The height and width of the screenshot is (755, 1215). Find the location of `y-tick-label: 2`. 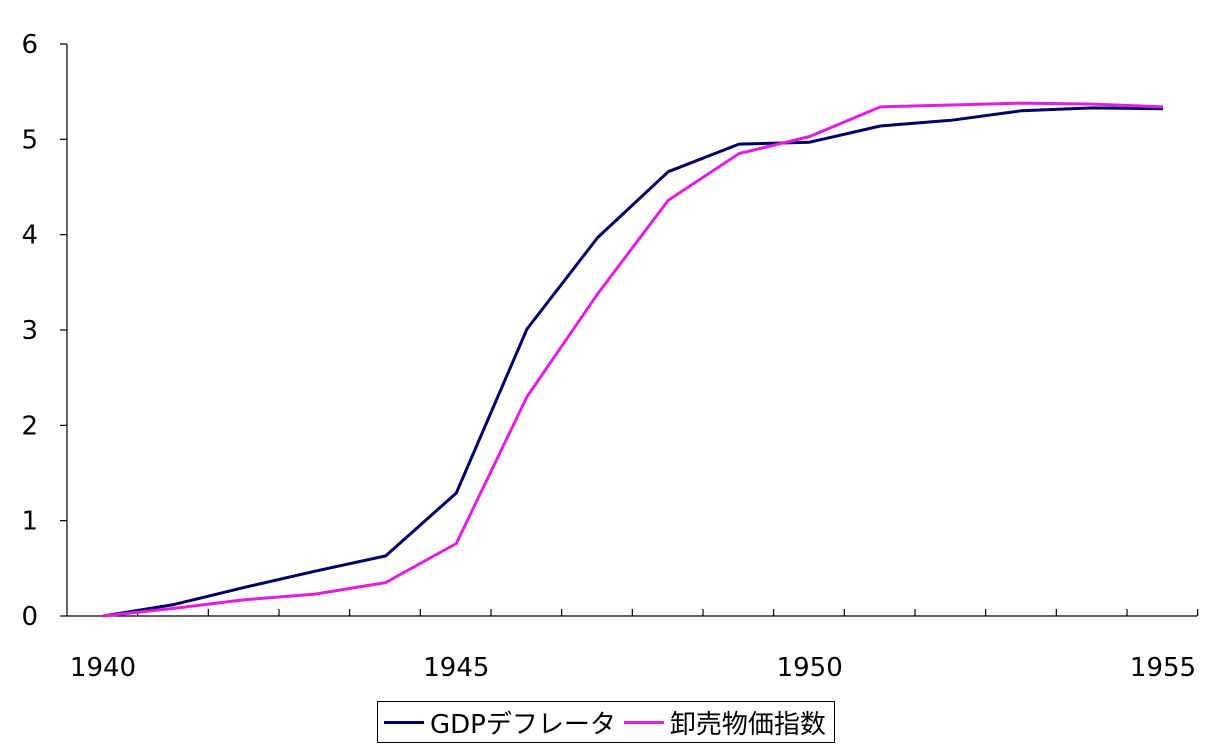

y-tick-label: 2 is located at coordinates (29, 426).